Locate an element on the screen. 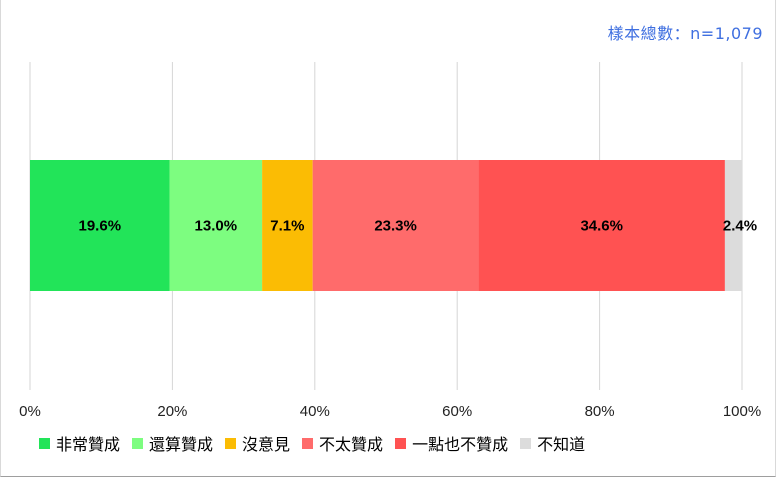  legend-item: 不太贊成 is located at coordinates (342, 443).